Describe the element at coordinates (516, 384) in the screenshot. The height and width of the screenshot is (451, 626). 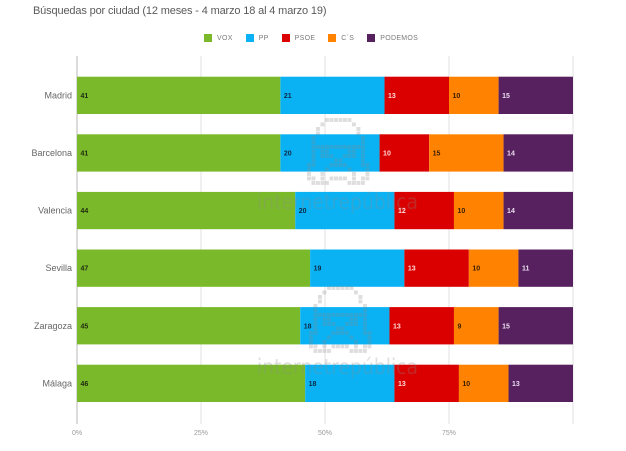
I see `value-label-malaga-podemos: 13` at that location.